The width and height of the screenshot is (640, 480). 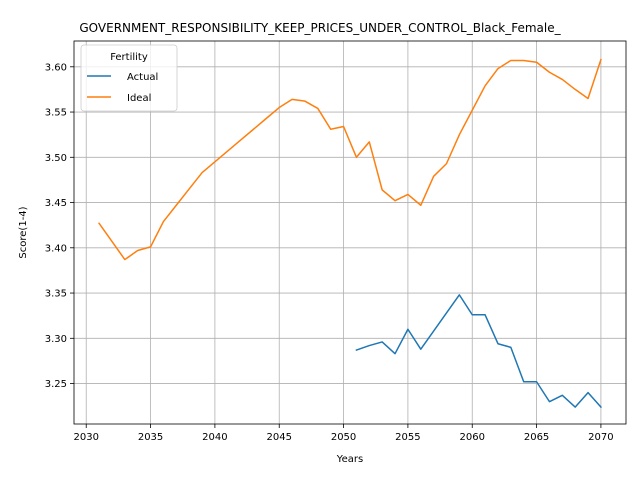 I want to click on legend: Fertility Actual Ideal, so click(x=129, y=78).